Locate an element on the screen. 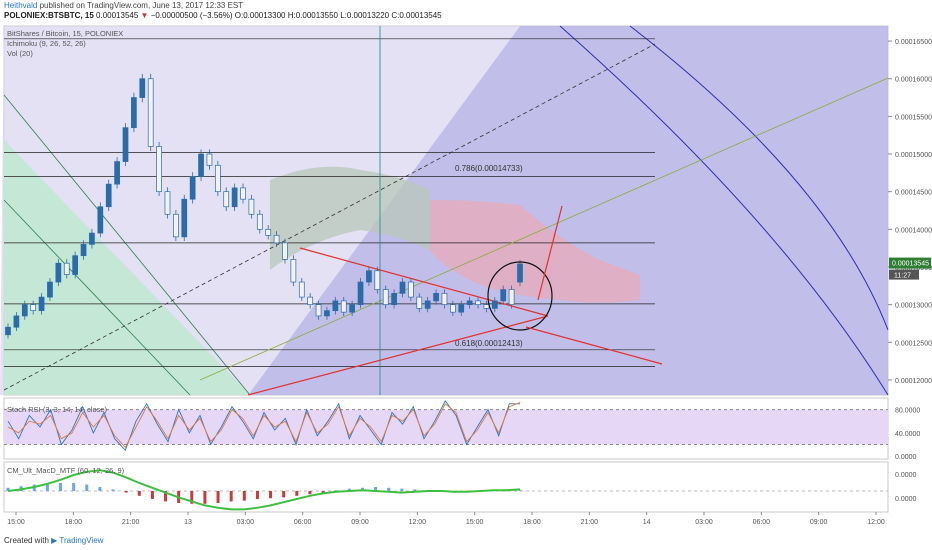 This screenshot has width=932, height=550. volume-legend: Vol (20) is located at coordinates (20, 53).